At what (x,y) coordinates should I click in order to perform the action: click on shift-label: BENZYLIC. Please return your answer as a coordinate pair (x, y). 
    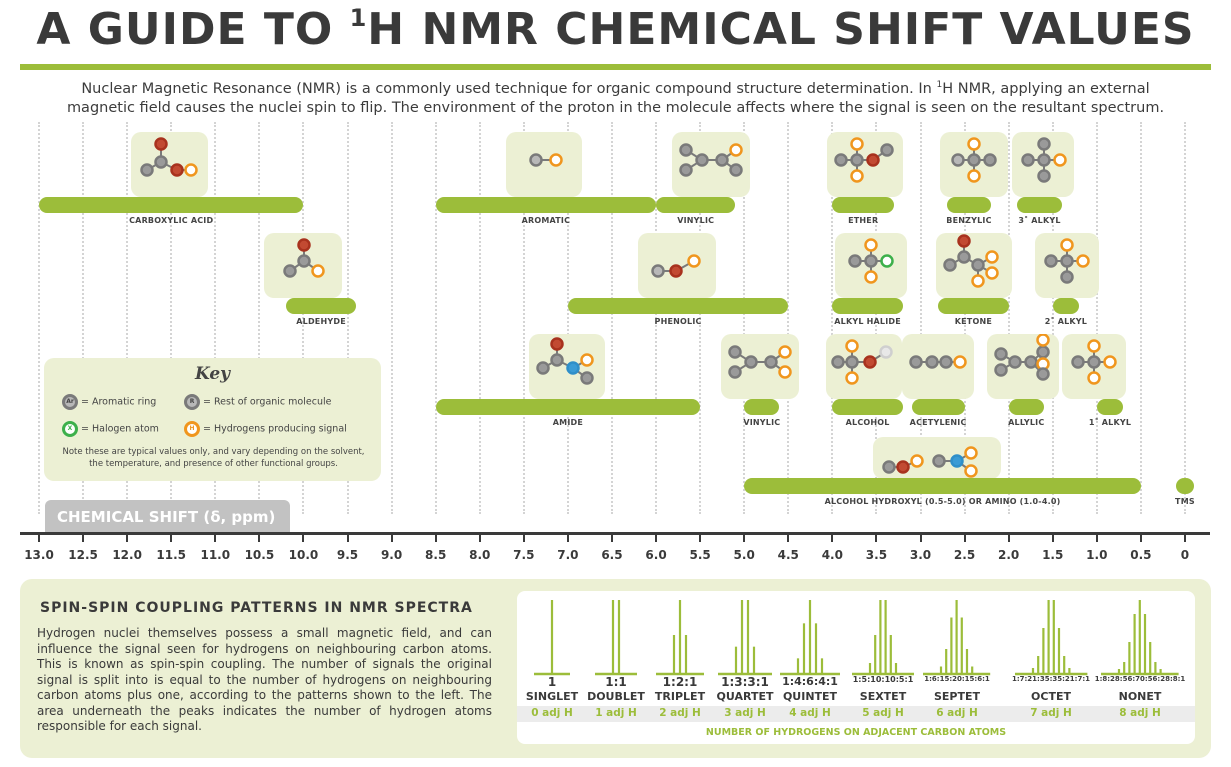
    Looking at the image, I should click on (969, 220).